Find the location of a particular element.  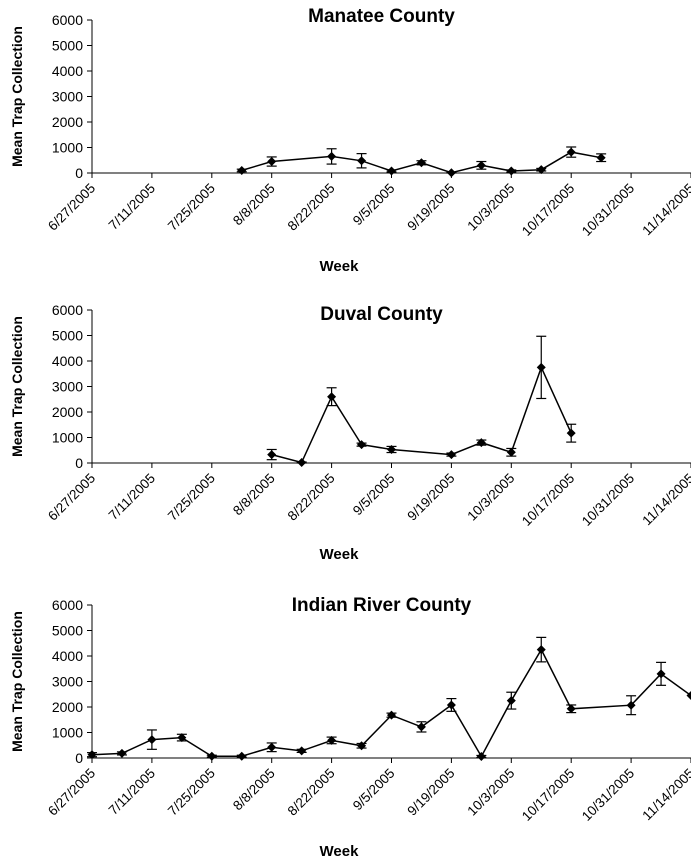

chart-title: Manatee County is located at coordinates (381, 16).